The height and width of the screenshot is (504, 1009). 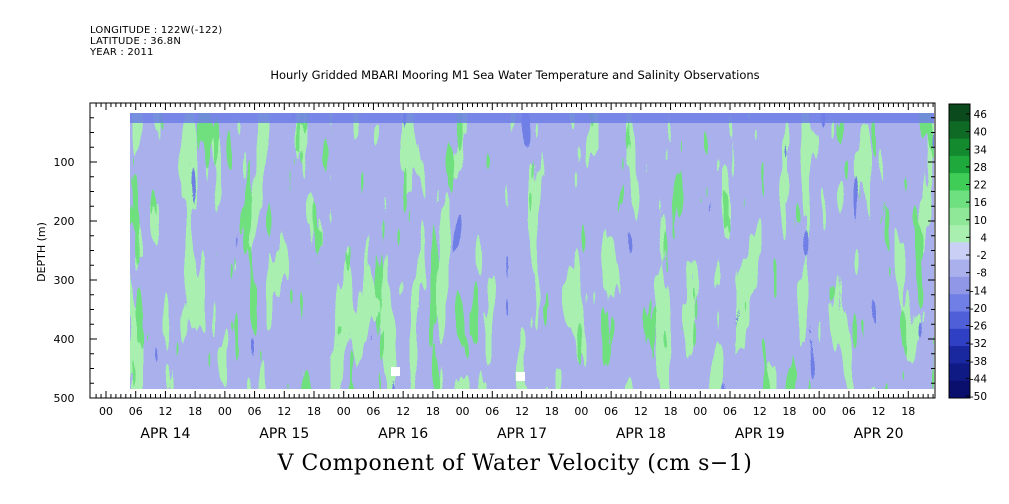 What do you see at coordinates (64, 398) in the screenshot?
I see `y-tick-label: 500` at bounding box center [64, 398].